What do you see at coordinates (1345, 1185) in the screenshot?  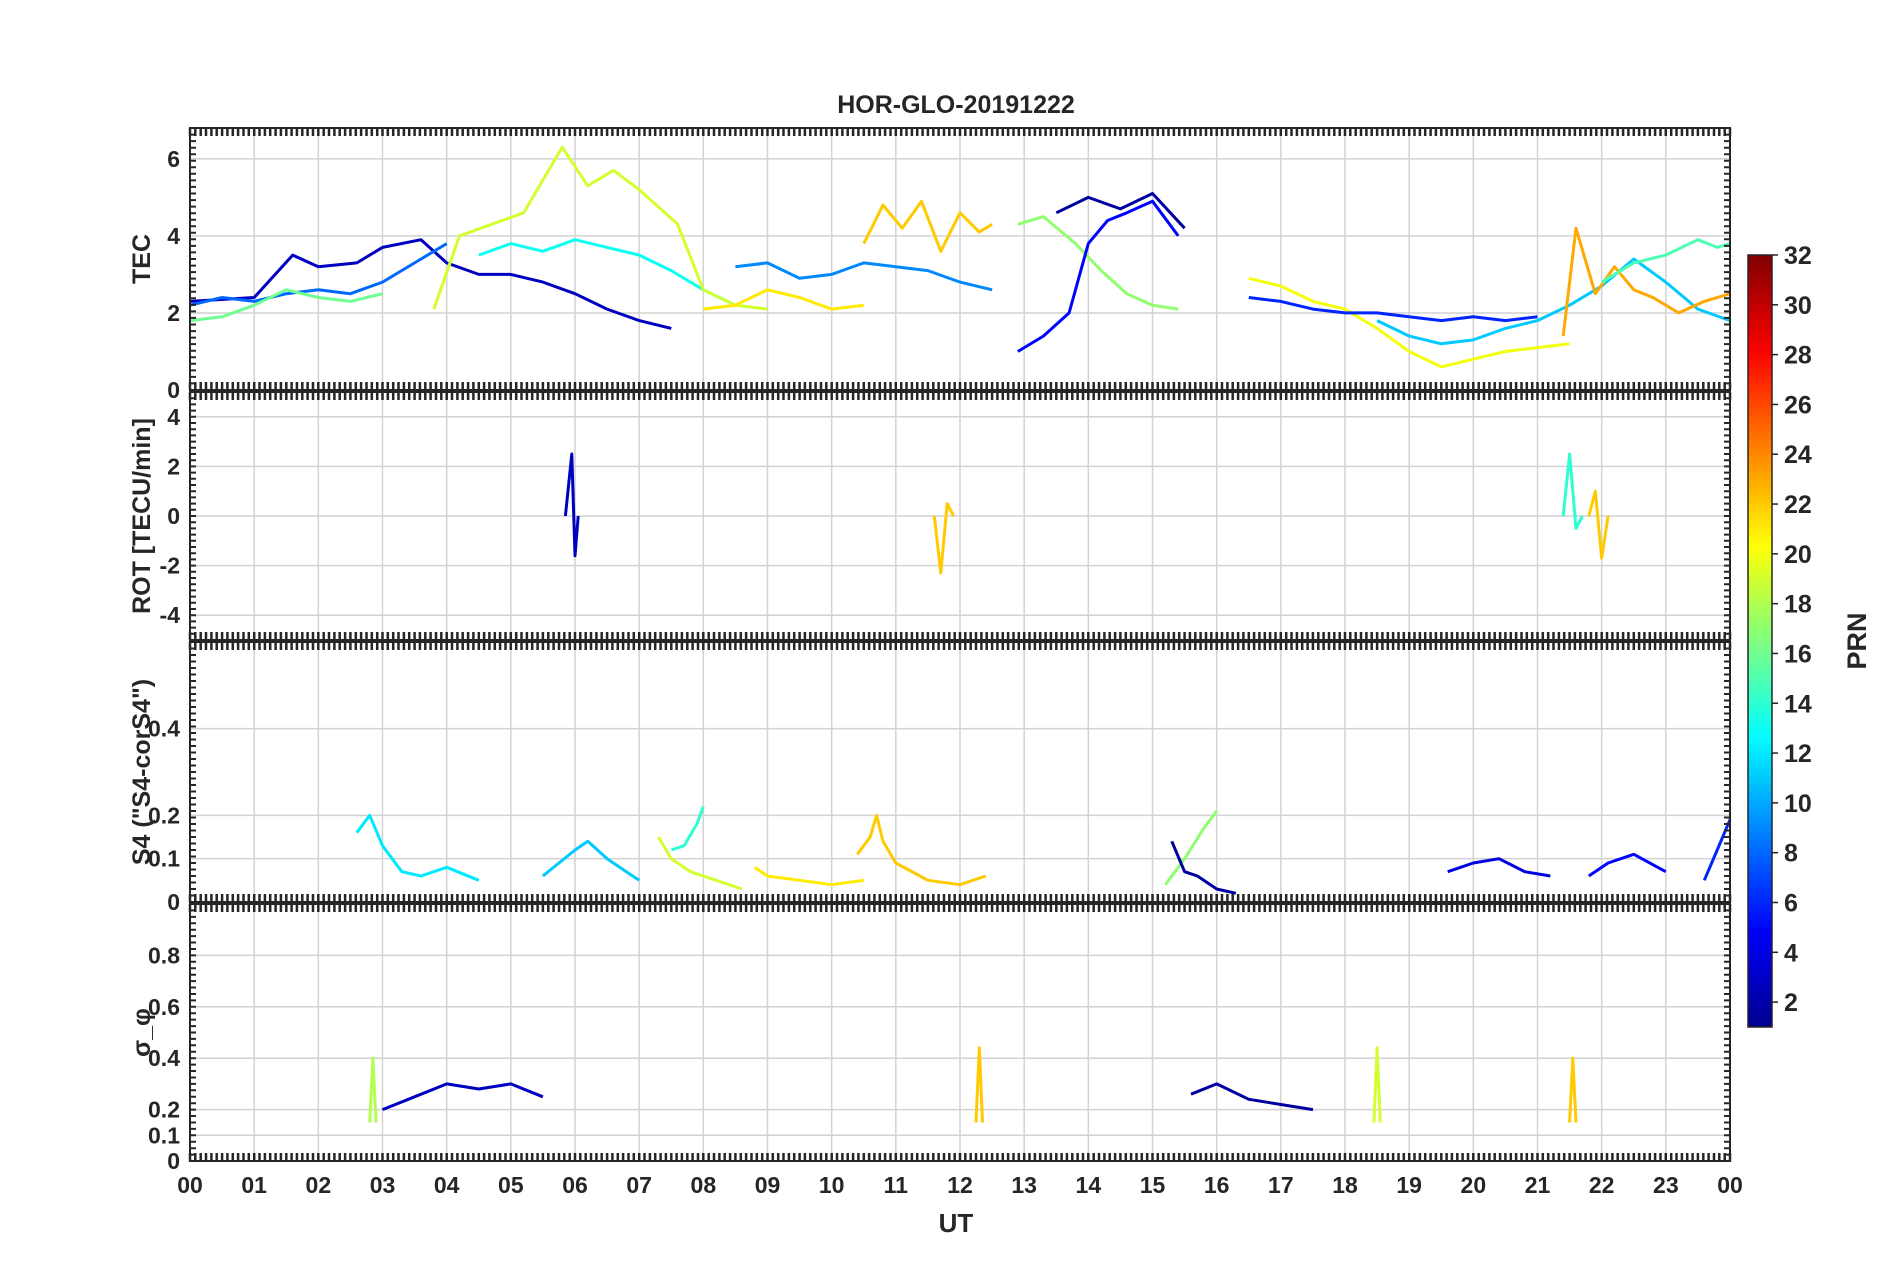 I see `x-tick-label: 18` at bounding box center [1345, 1185].